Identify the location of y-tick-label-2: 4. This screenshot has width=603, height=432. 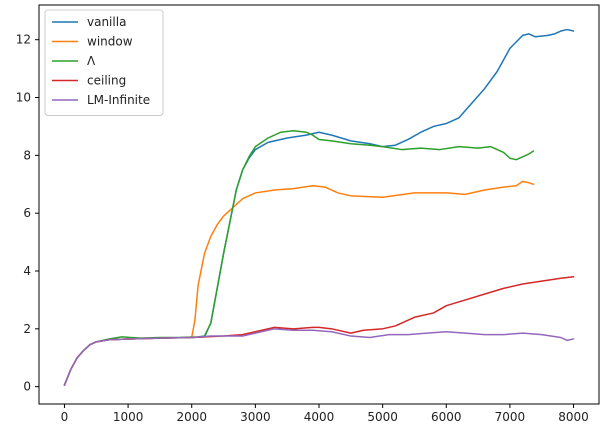
(27, 271).